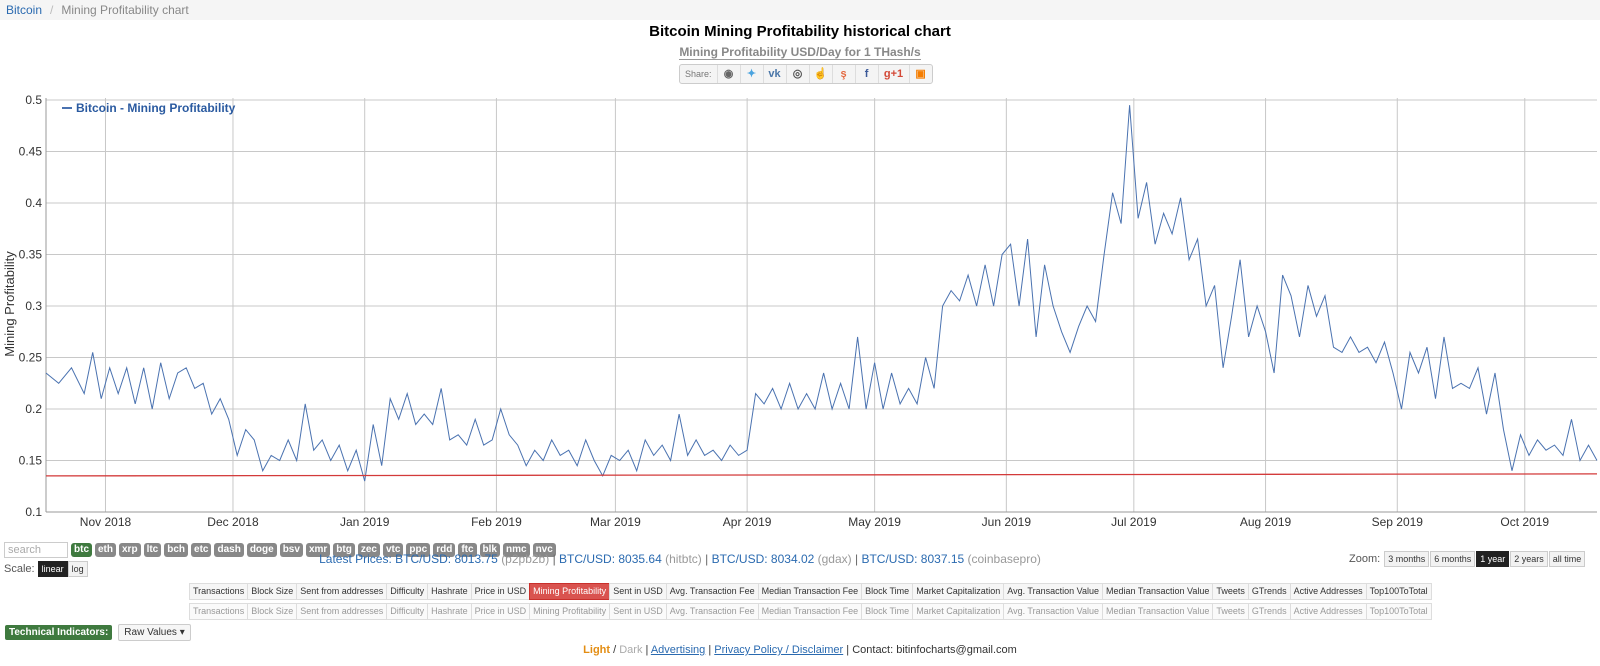 Image resolution: width=1600 pixels, height=666 pixels. Describe the element at coordinates (1328, 591) in the screenshot. I see `metric-tab: Active Addresses` at that location.